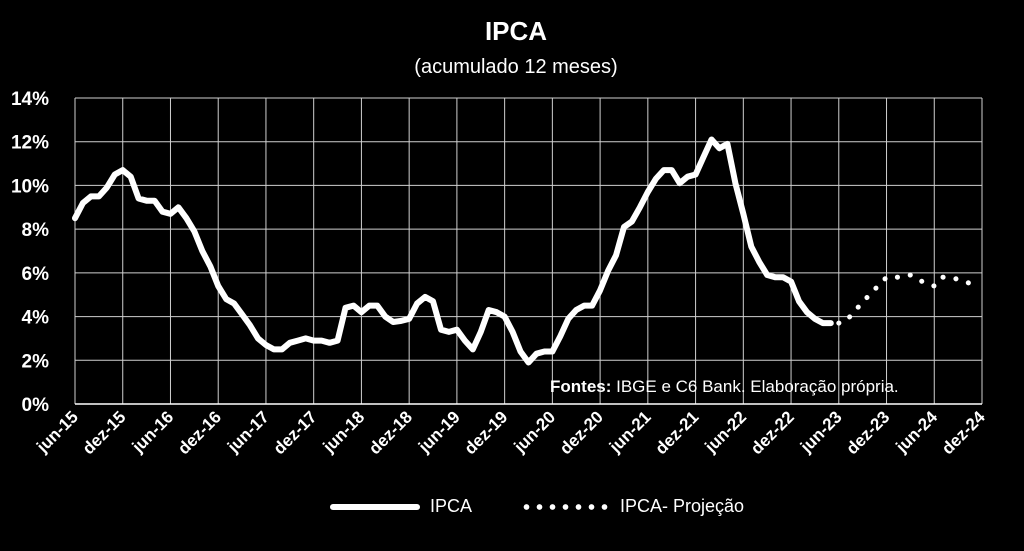 This screenshot has height=551, width=1024. I want to click on y-tick-label: 0%, so click(36, 405).